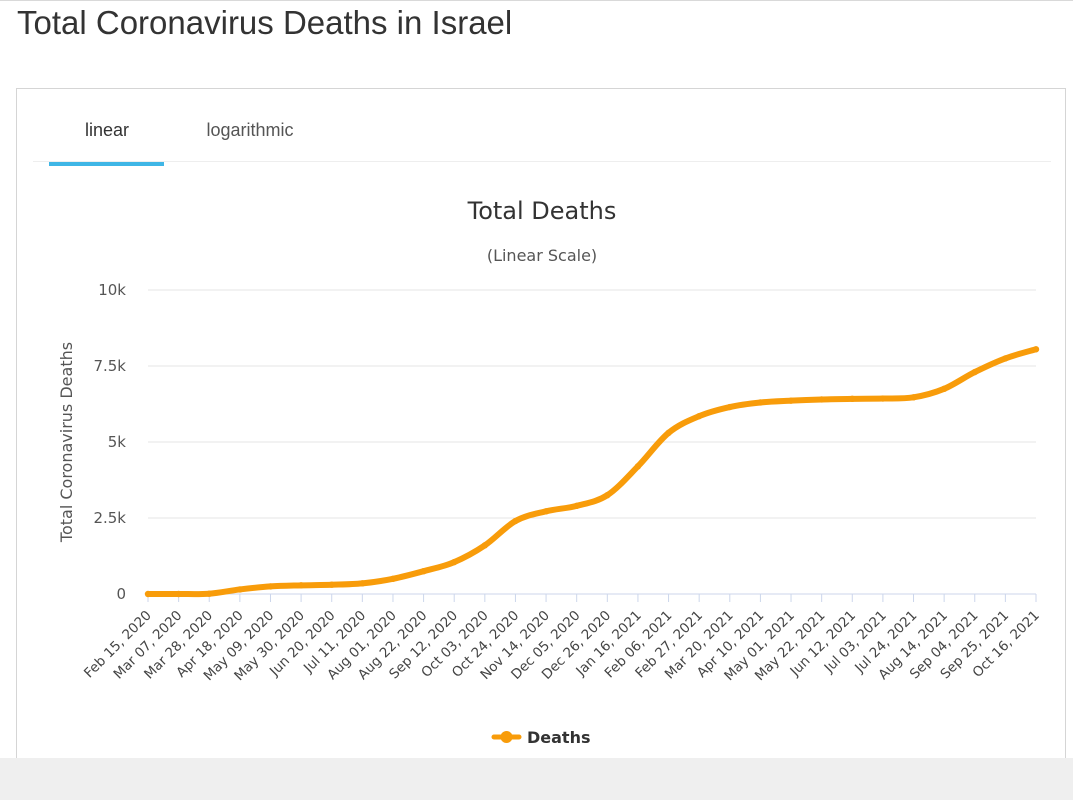  What do you see at coordinates (506, 737) in the screenshot?
I see `legend-marker-icon` at bounding box center [506, 737].